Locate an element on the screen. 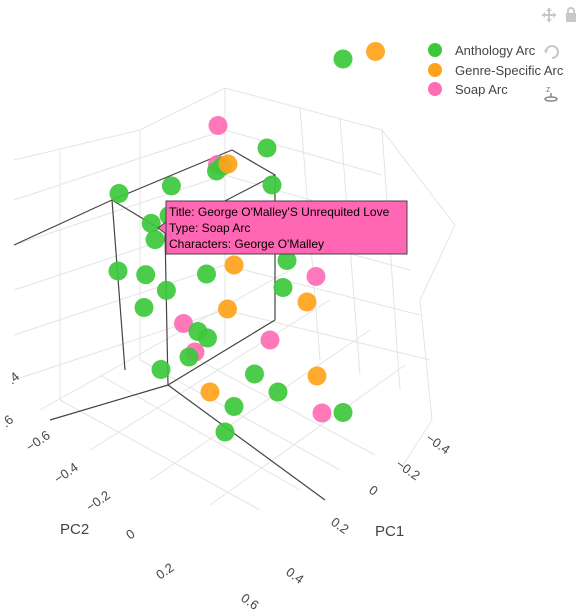  legend-item-genre: Genre-Specific Arc is located at coordinates (496, 70).